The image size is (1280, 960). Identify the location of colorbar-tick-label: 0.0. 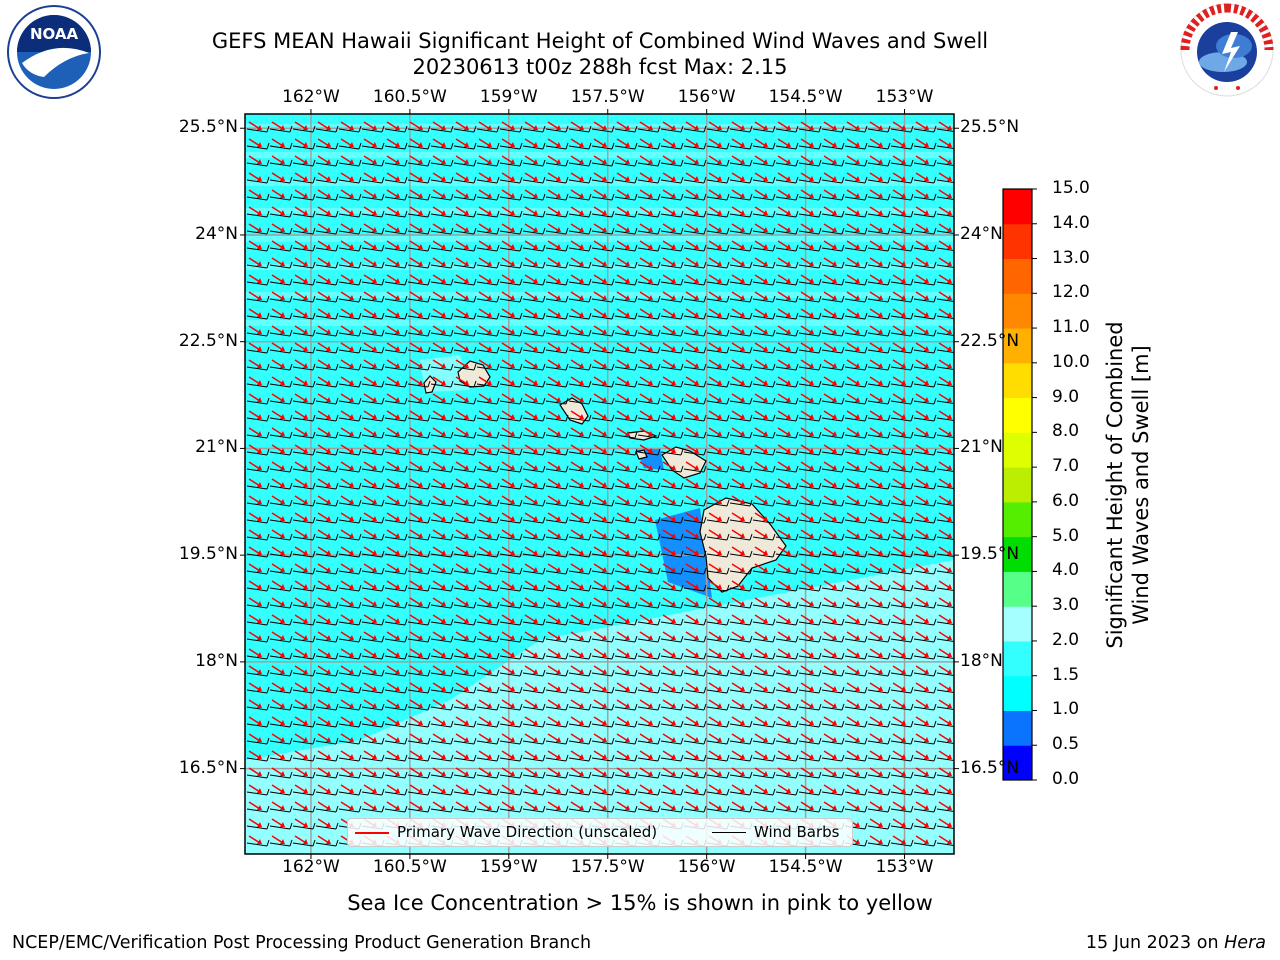
(1066, 779).